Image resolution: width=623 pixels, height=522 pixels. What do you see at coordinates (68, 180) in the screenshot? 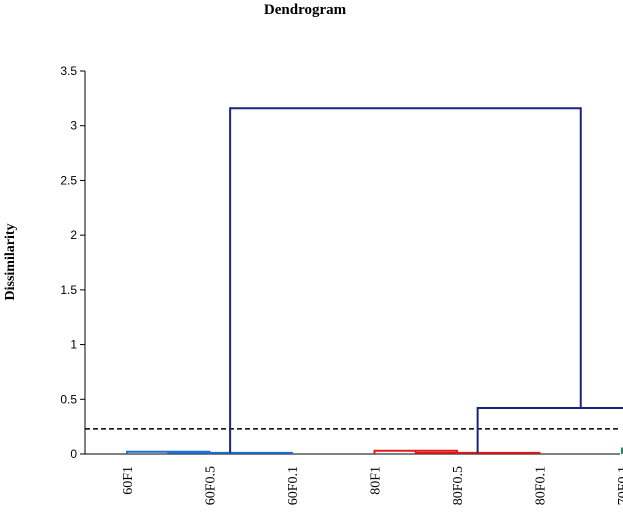
I see `y-tick-label: 2.5` at bounding box center [68, 180].